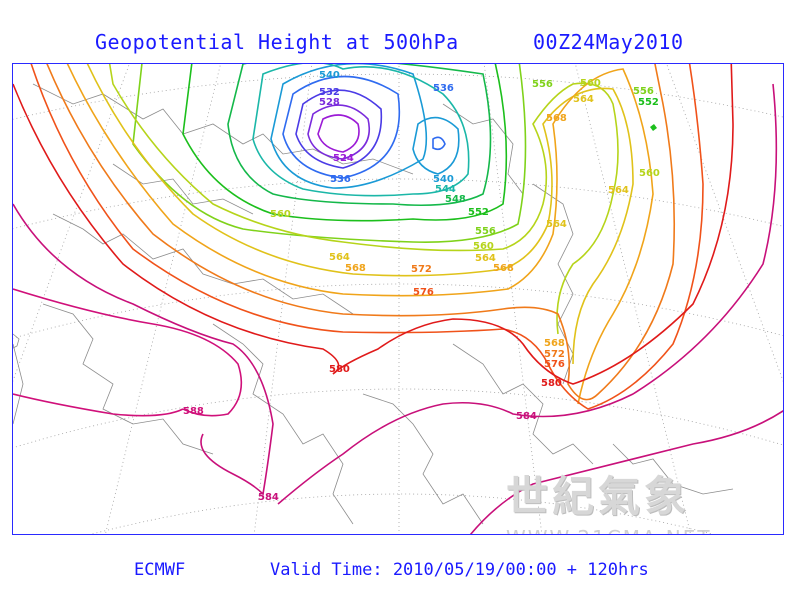 The width and height of the screenshot is (800, 600). Describe the element at coordinates (455, 199) in the screenshot. I see `contour-label-548: 548` at that location.